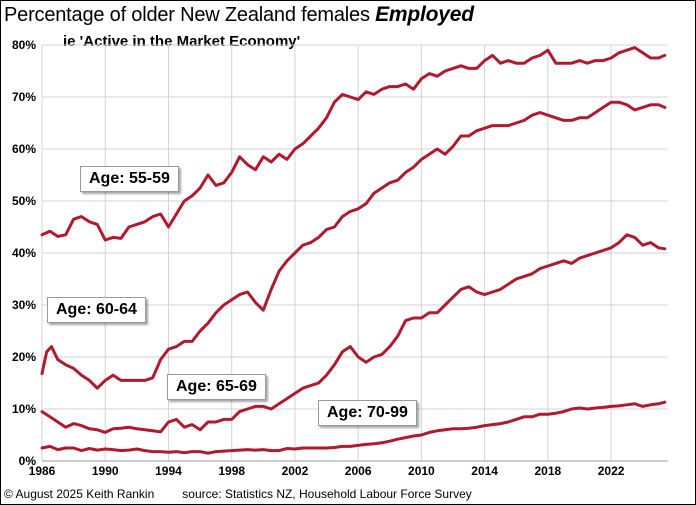 This screenshot has width=696, height=505. I want to click on y-tick-label: 10%, so click(24, 409).